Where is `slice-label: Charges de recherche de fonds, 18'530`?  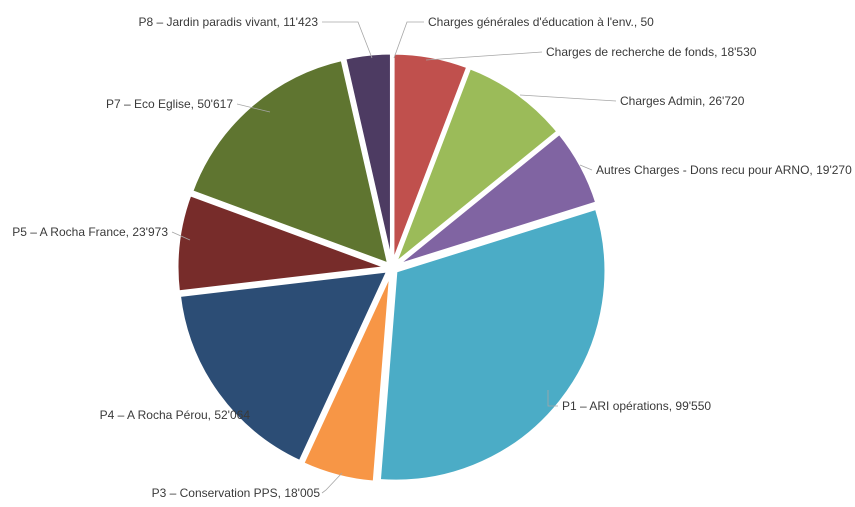
slice-label: Charges de recherche de fonds, 18'530 is located at coordinates (651, 52).